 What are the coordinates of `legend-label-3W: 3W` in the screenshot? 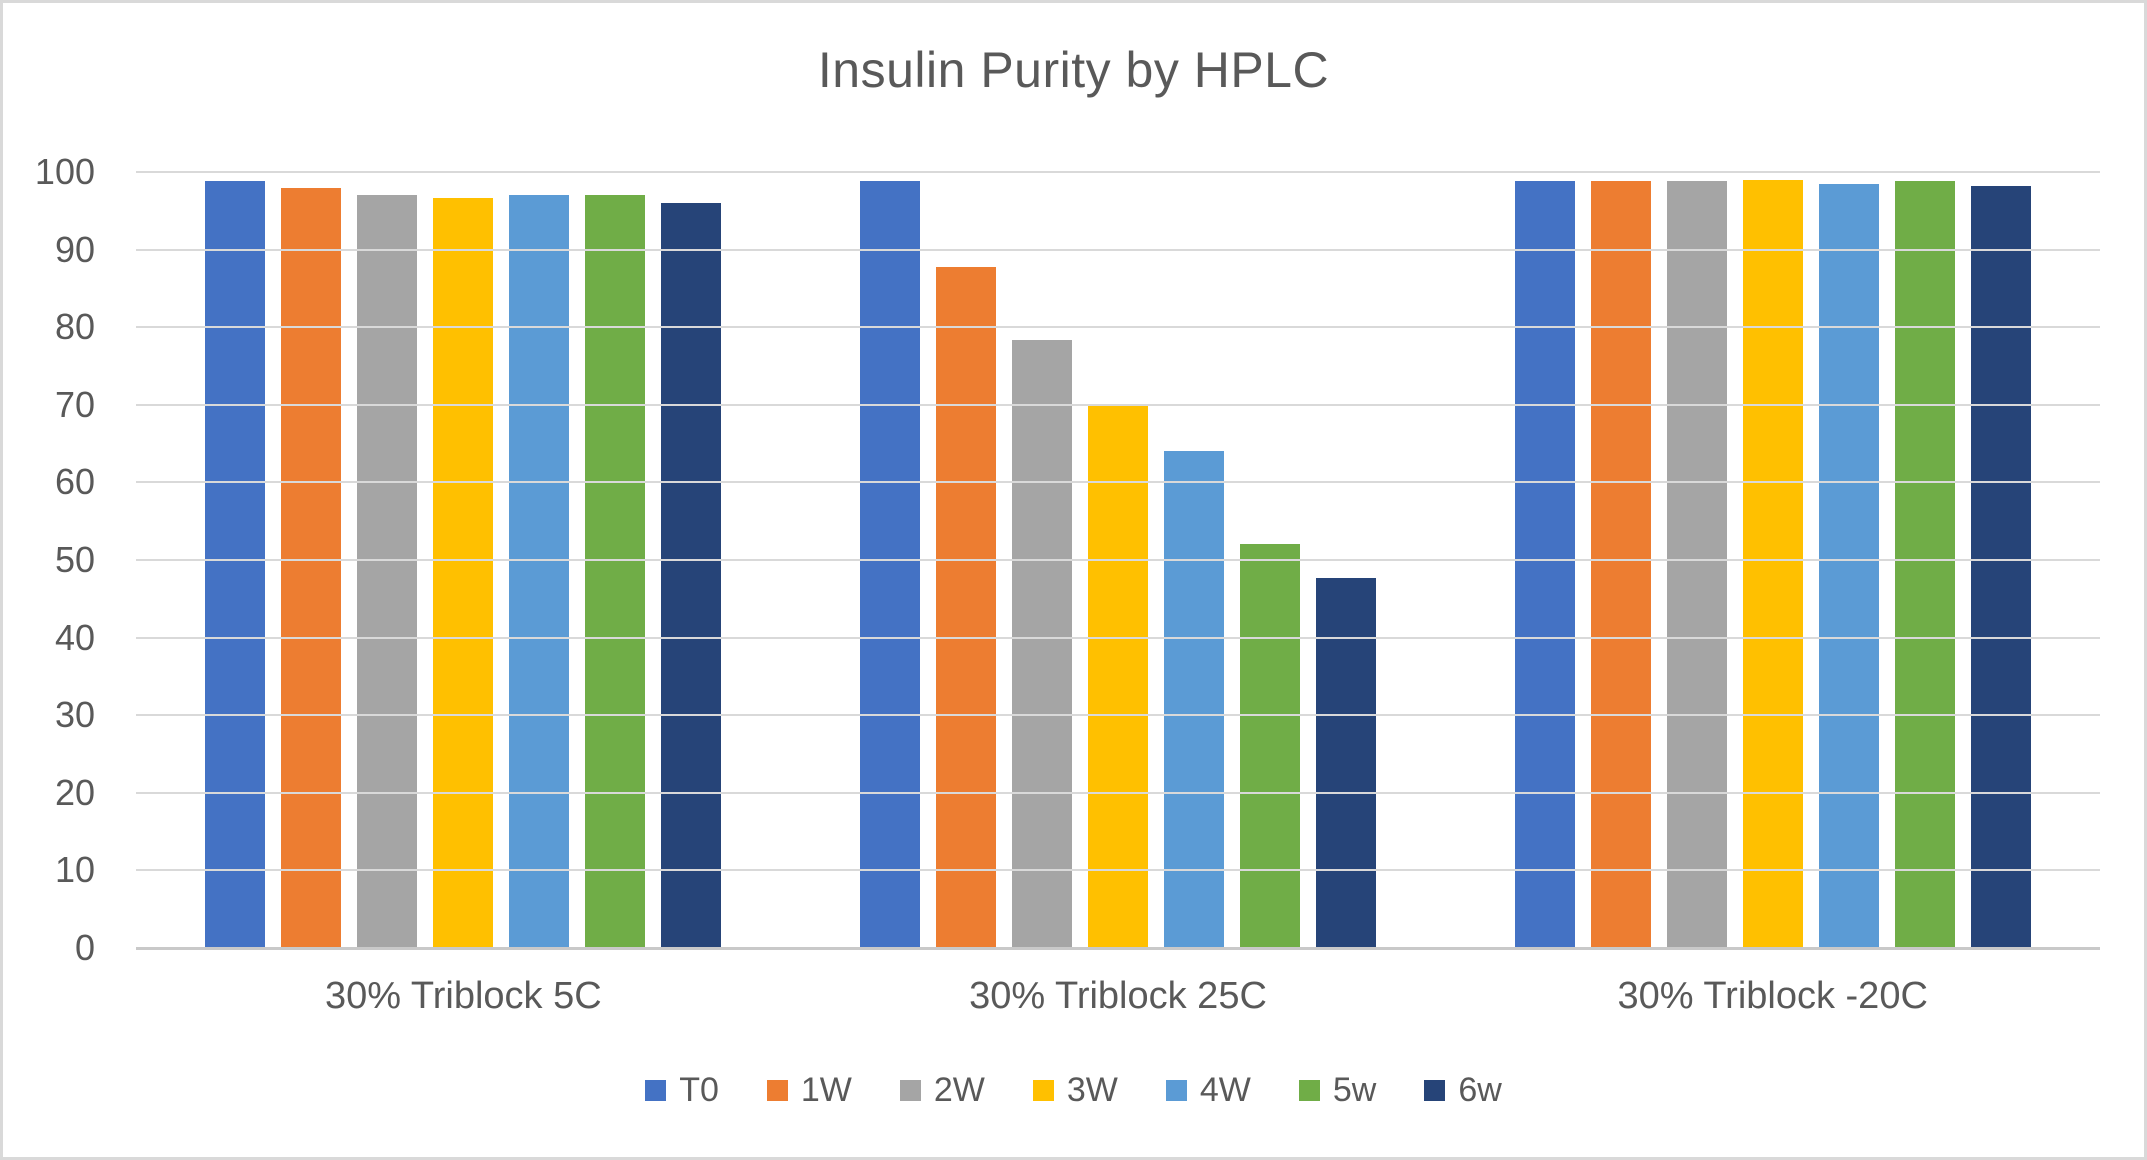 It's located at (1092, 1090).